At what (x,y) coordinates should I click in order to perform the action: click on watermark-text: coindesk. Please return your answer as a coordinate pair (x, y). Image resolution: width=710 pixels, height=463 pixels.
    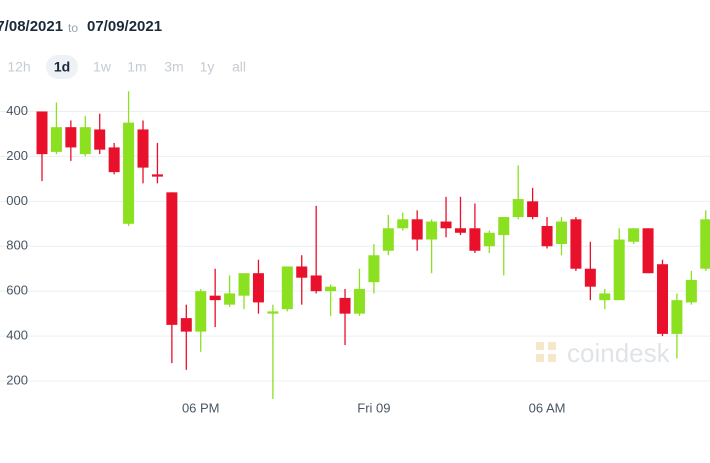
    Looking at the image, I should click on (619, 353).